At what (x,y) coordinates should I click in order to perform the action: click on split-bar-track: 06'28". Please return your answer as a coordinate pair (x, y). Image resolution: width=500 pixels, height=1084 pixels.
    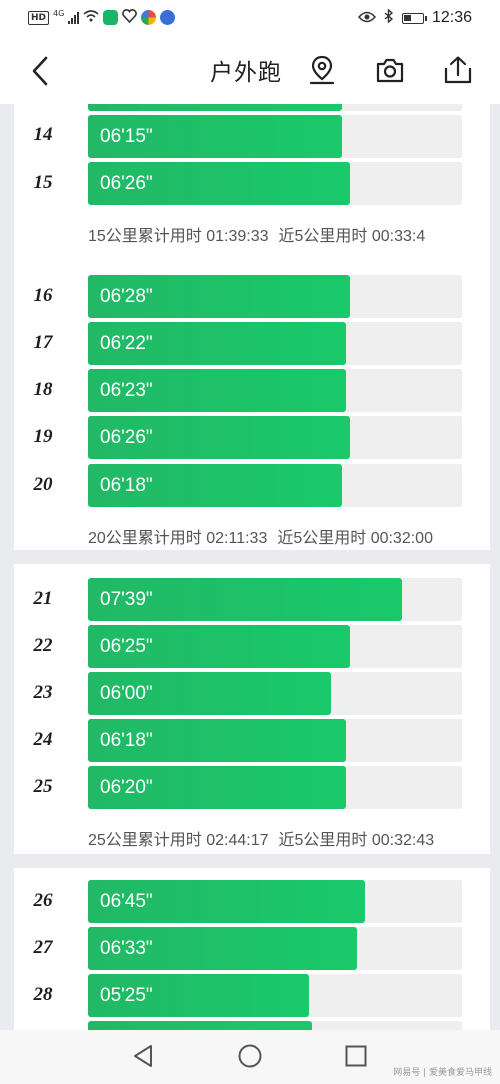
    Looking at the image, I should click on (275, 296).